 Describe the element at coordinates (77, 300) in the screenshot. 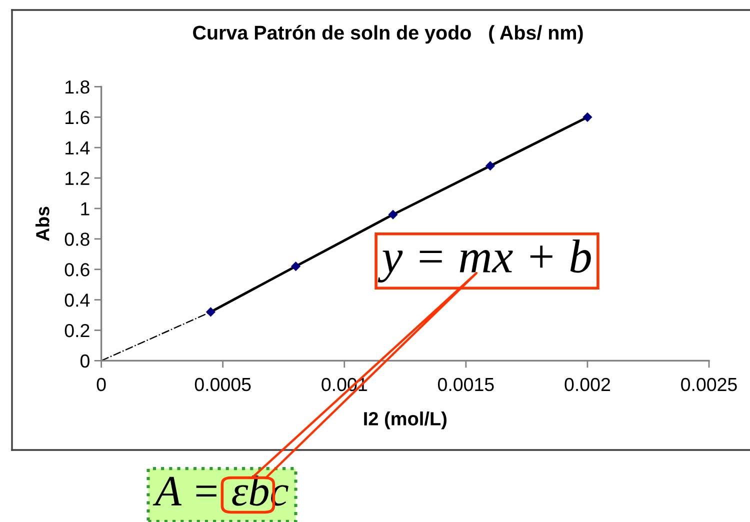

I see `y-tick-label: 0.4` at that location.